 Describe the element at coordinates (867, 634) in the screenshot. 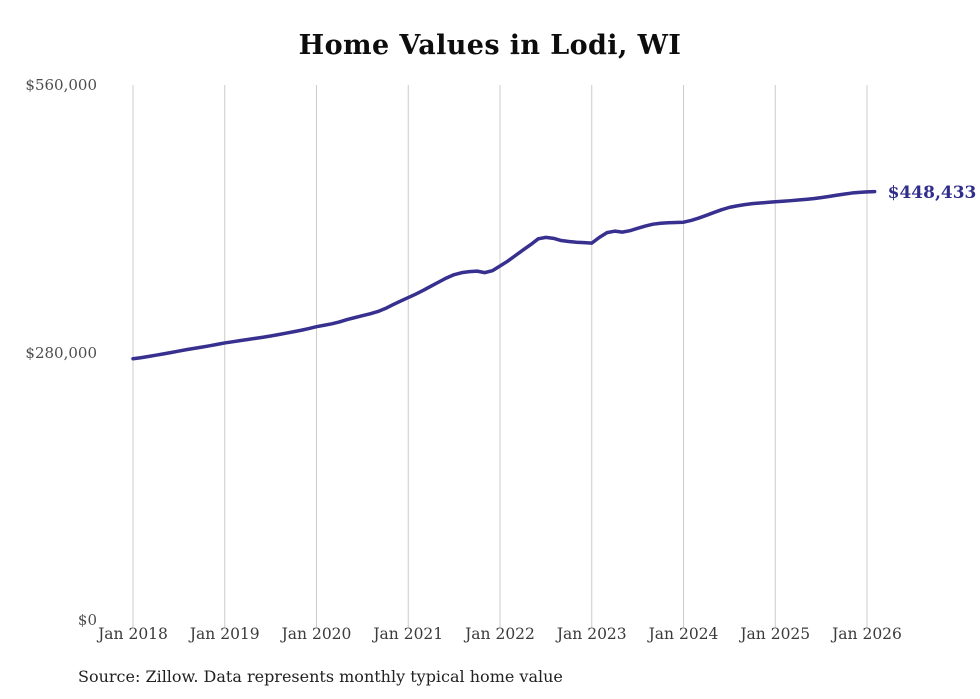

I see `x-axis-label-jan-2026: Jan 2026` at that location.